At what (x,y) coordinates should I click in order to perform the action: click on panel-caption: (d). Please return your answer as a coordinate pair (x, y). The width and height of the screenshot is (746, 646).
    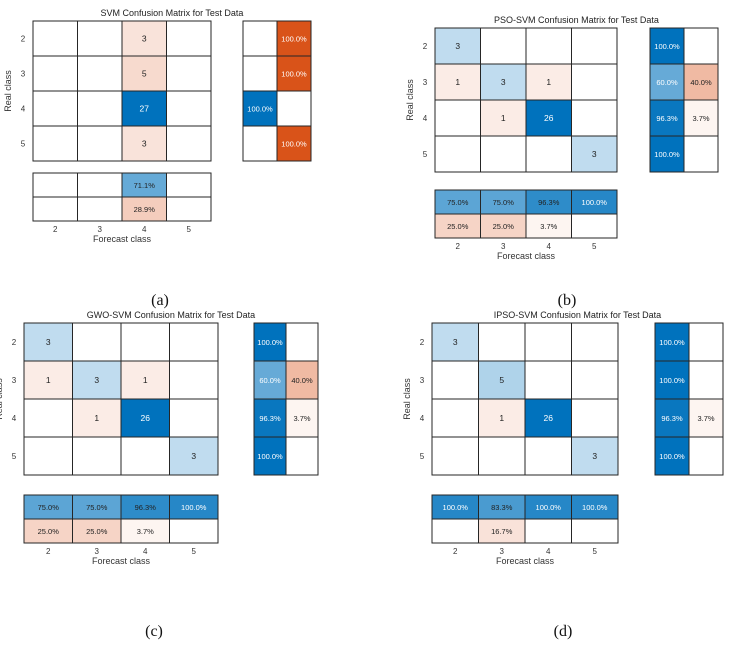
    Looking at the image, I should click on (563, 631).